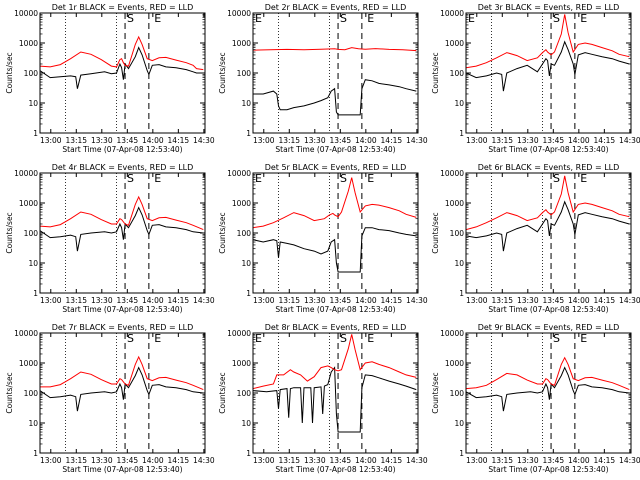  Describe the element at coordinates (336, 167) in the screenshot. I see `panel-title: Det 5r BLACK = Events, RED = LLD` at that location.